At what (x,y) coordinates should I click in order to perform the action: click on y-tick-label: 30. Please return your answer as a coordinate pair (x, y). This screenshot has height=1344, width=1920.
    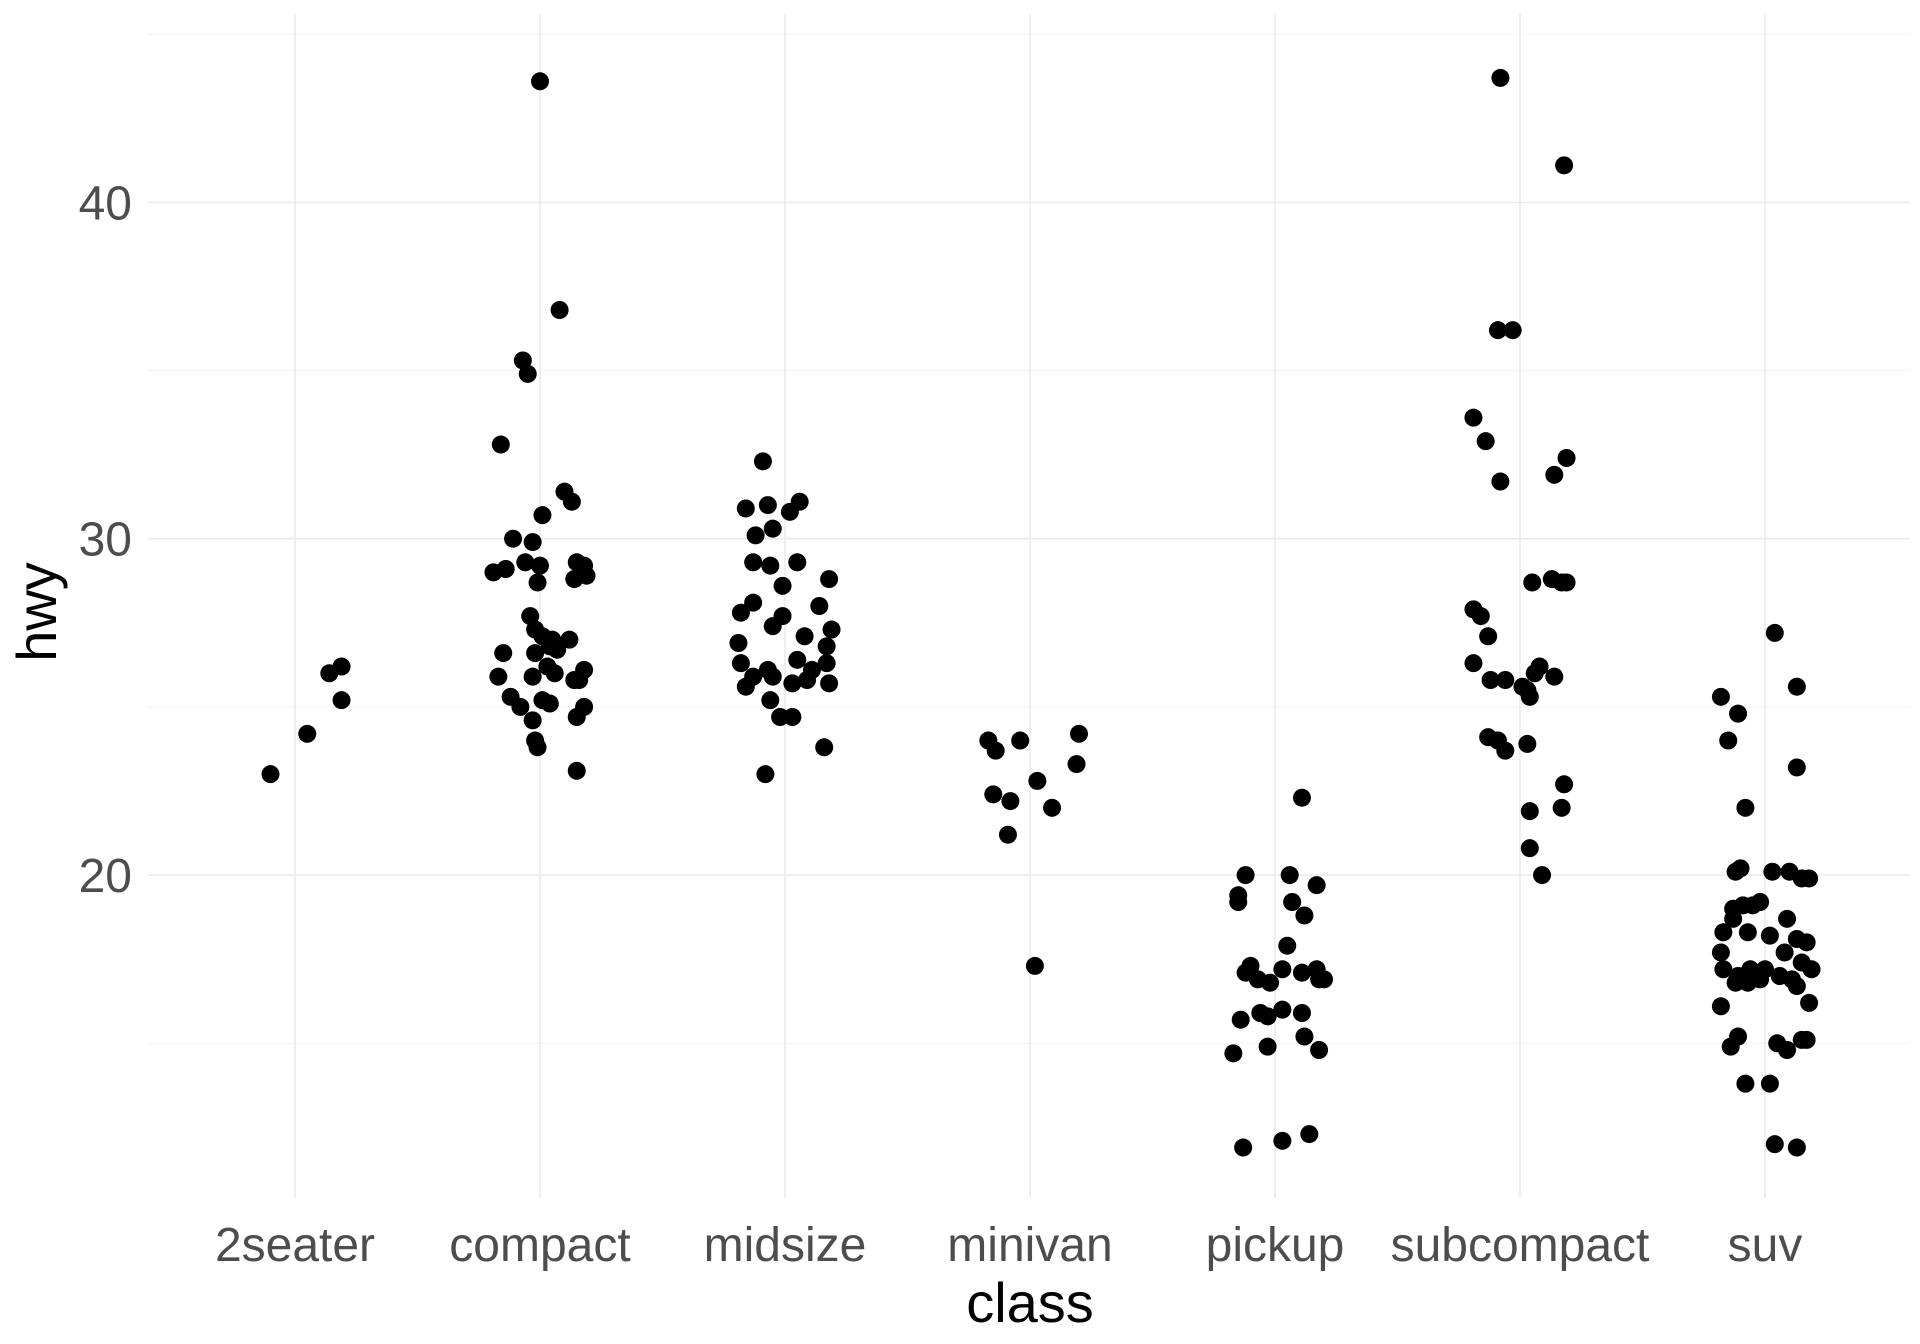
    Looking at the image, I should click on (105, 540).